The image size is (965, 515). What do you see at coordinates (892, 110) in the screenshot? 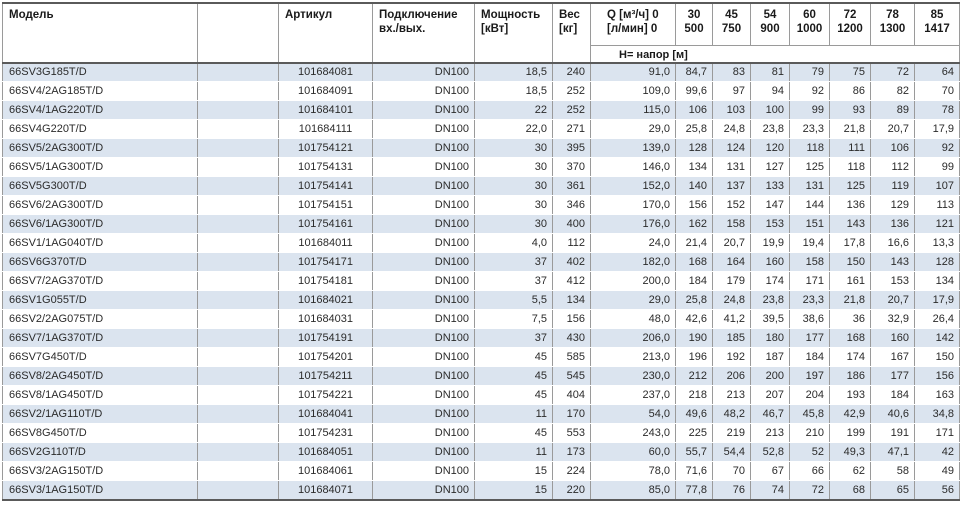
I see `head-value-cell: 89` at bounding box center [892, 110].